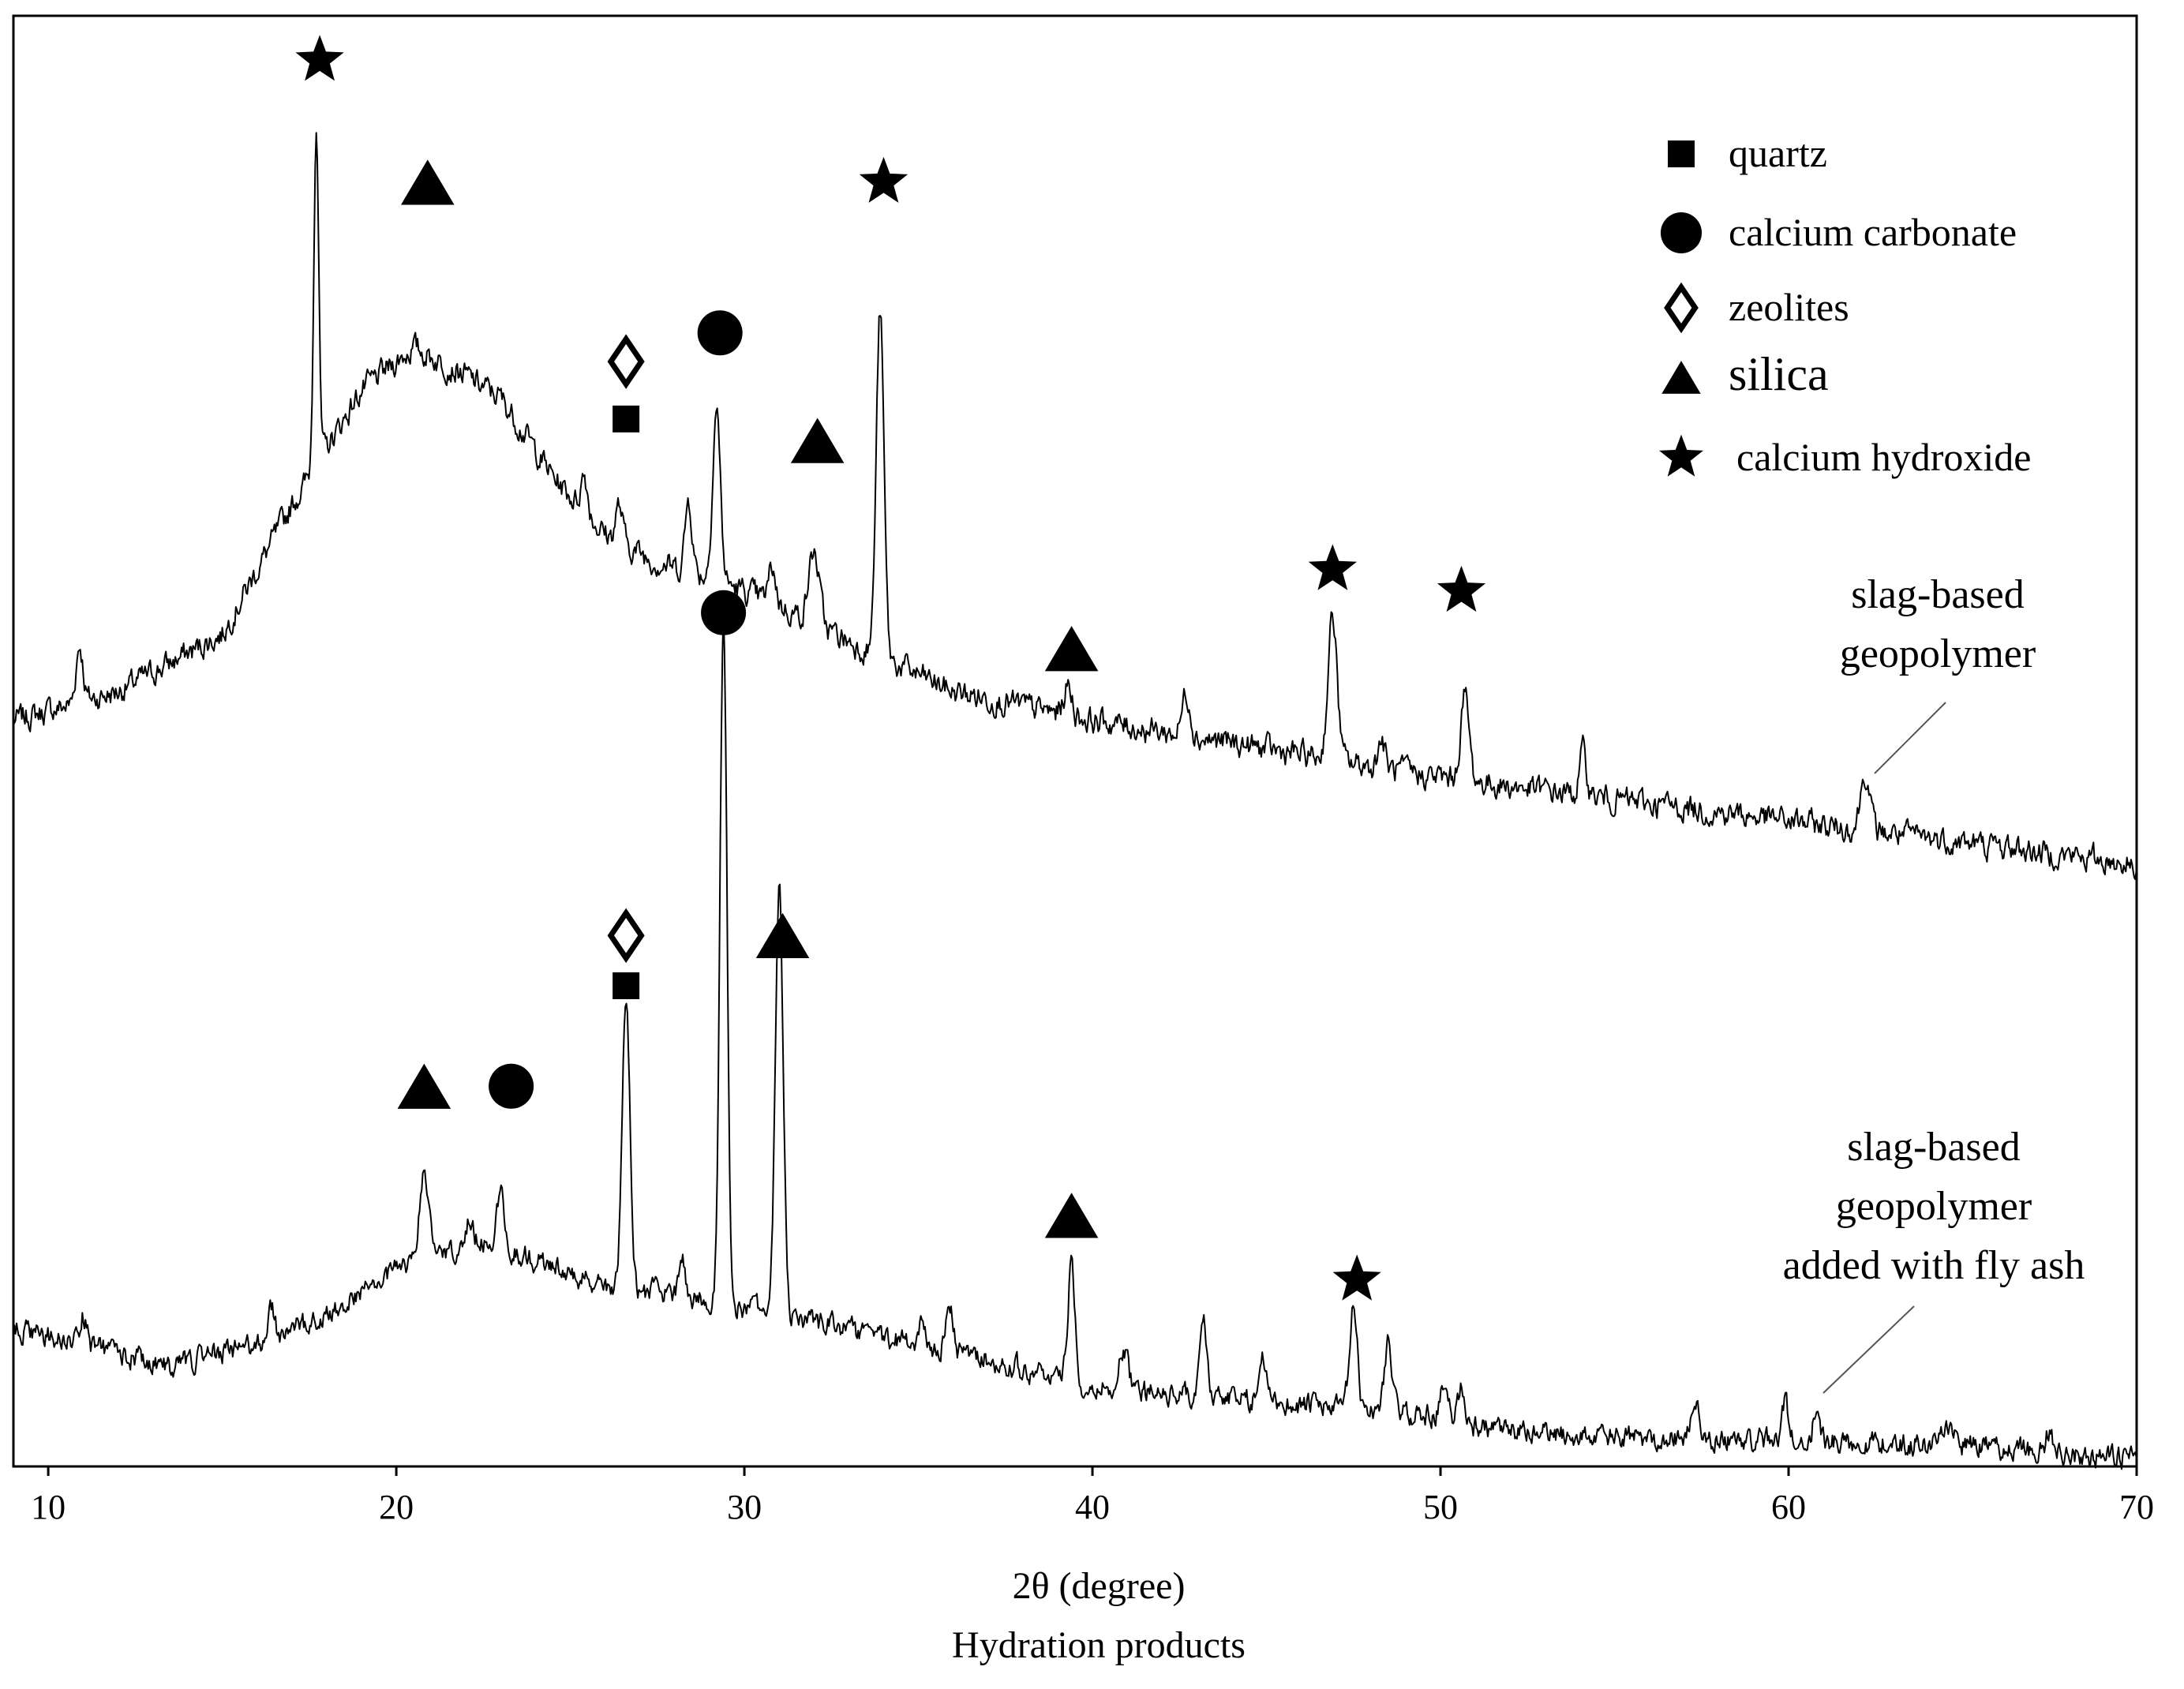  I want to click on legend-label-calcium-carbonate: calcium carbonate, so click(1873, 232).